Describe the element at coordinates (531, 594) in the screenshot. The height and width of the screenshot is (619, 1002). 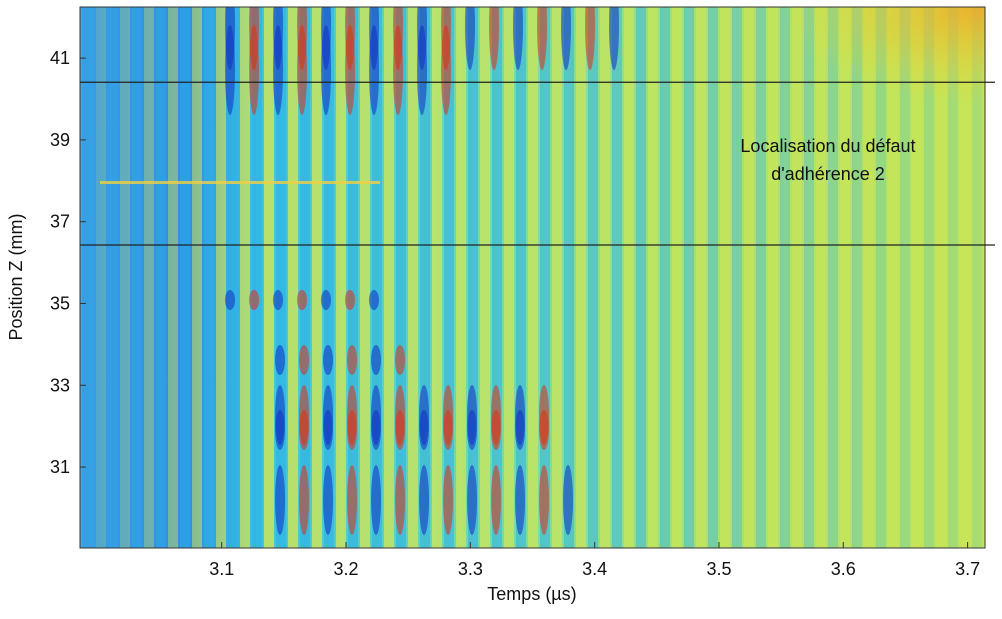
I see `x-axis-label: Temps (µs)` at that location.